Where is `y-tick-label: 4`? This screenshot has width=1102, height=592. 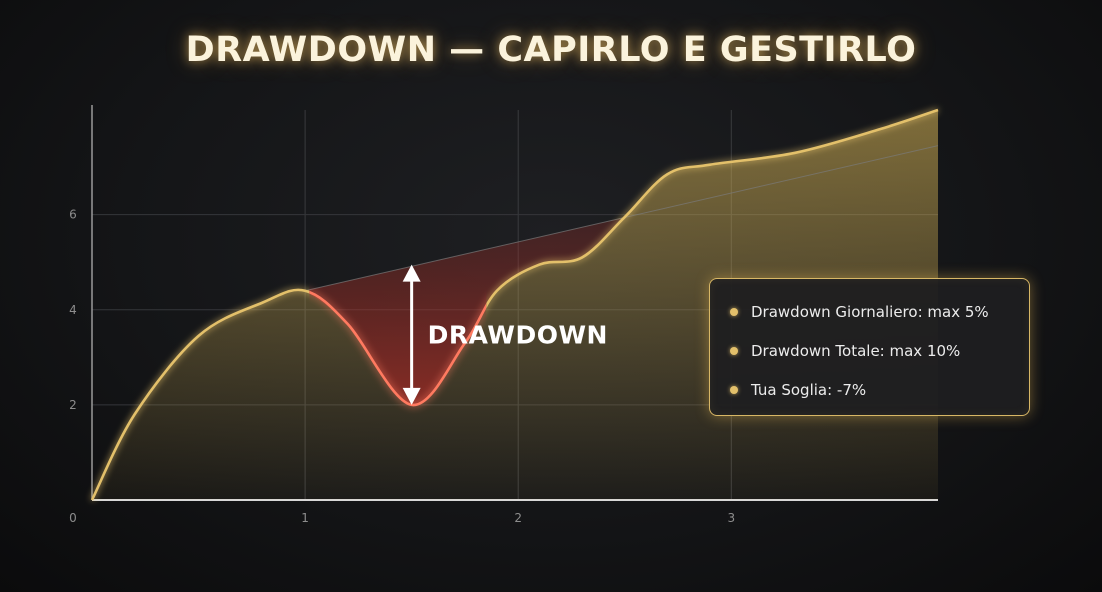
y-tick-label: 4 is located at coordinates (73, 310).